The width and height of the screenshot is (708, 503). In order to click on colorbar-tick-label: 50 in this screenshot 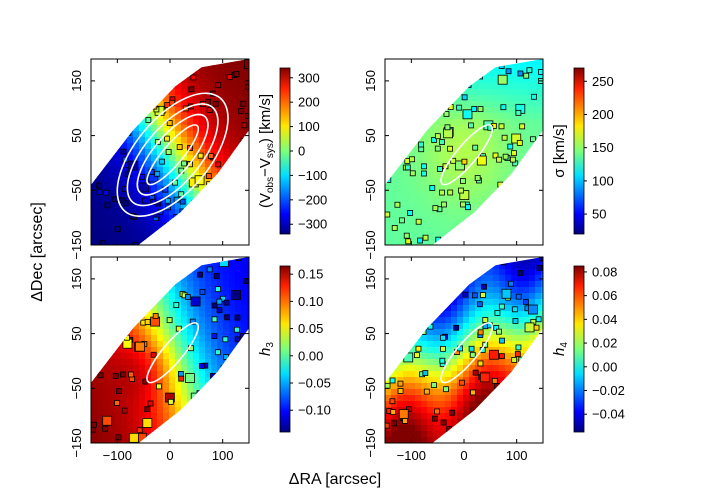, I will do `click(599, 214)`.